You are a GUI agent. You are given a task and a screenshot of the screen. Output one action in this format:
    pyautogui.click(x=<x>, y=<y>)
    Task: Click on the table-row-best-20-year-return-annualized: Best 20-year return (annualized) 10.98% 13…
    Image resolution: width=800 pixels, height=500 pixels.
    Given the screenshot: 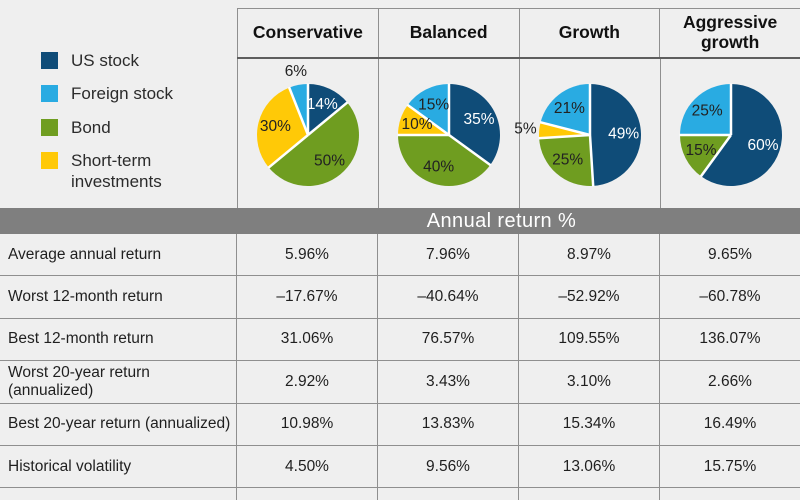 What is the action you would take?
    pyautogui.click(x=400, y=424)
    